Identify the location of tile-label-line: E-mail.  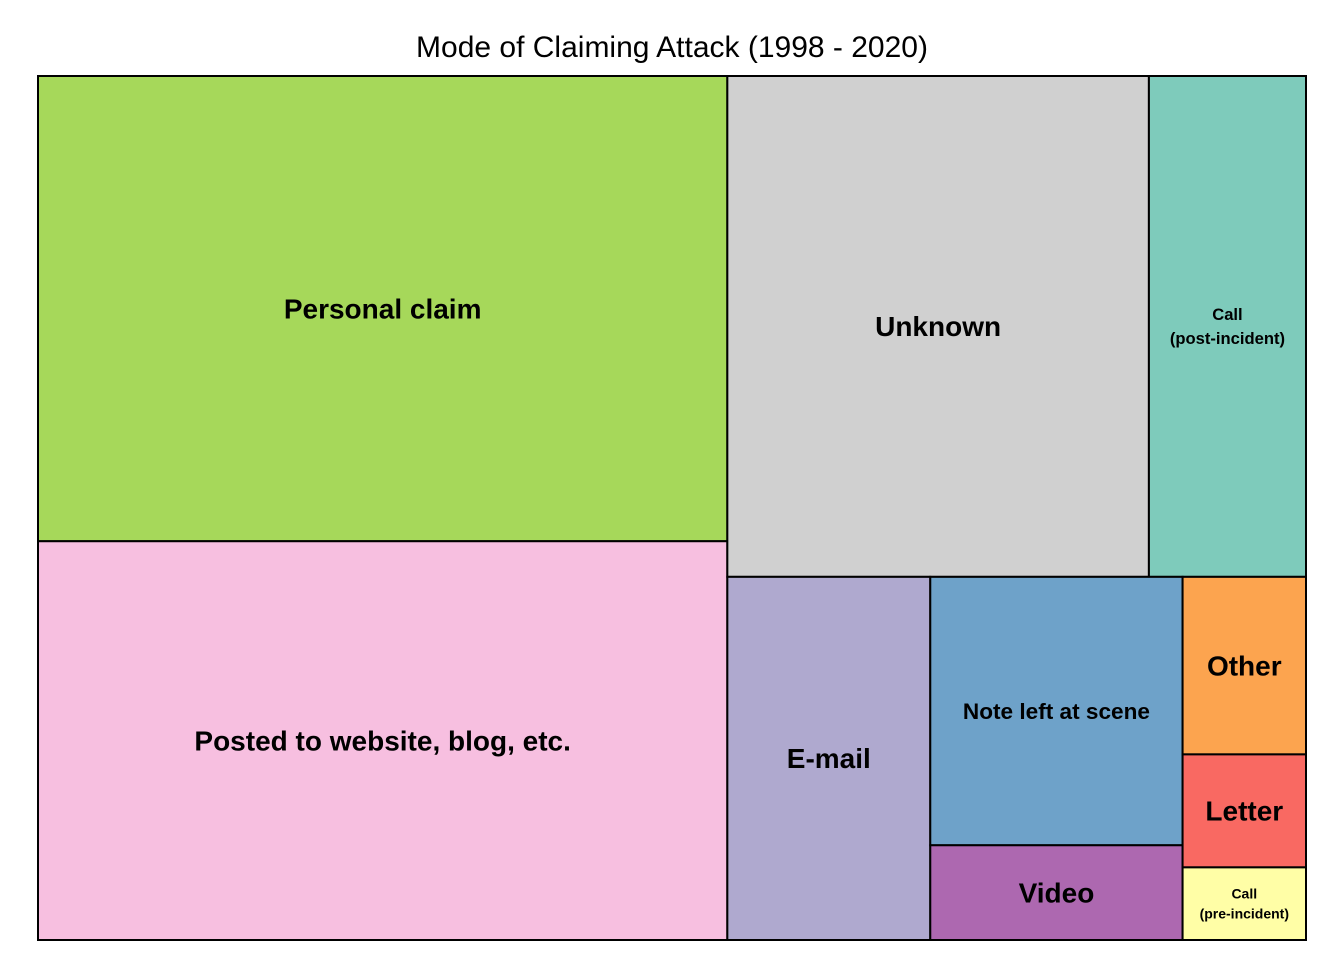
(829, 758).